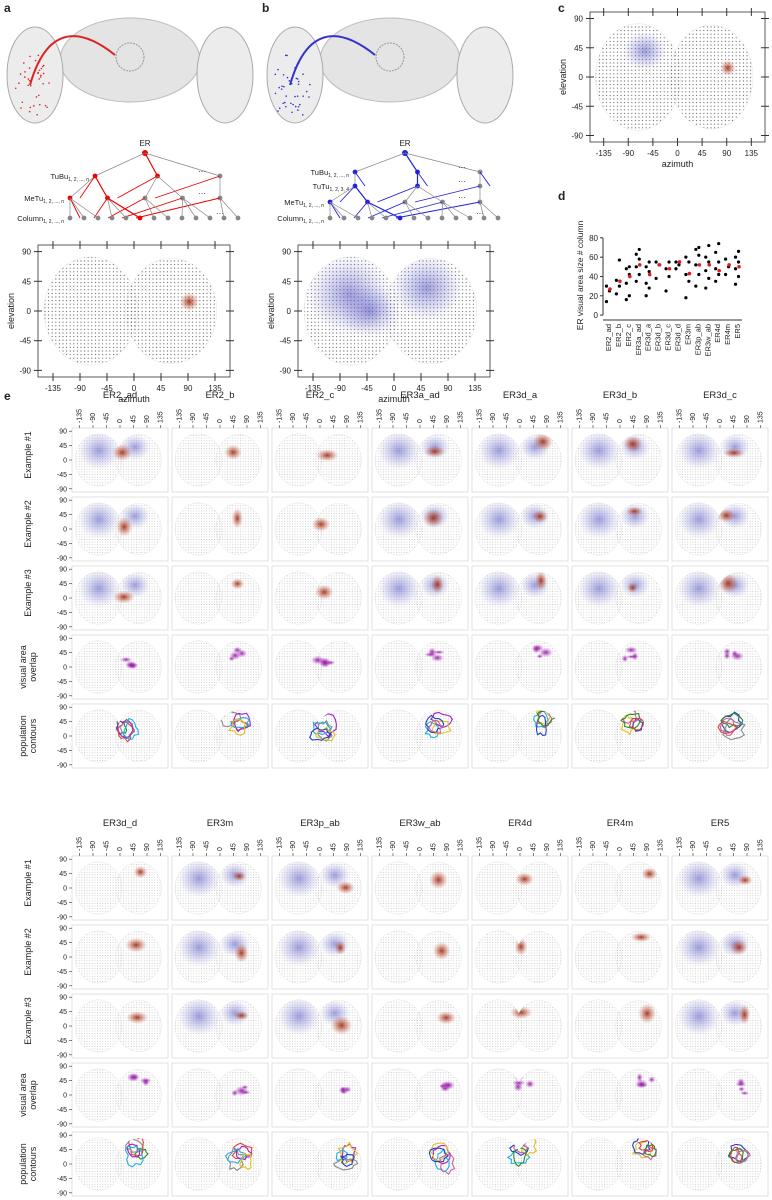  I want to click on tree-level-label: TuBu1, 2, ..., n, so click(329, 173).